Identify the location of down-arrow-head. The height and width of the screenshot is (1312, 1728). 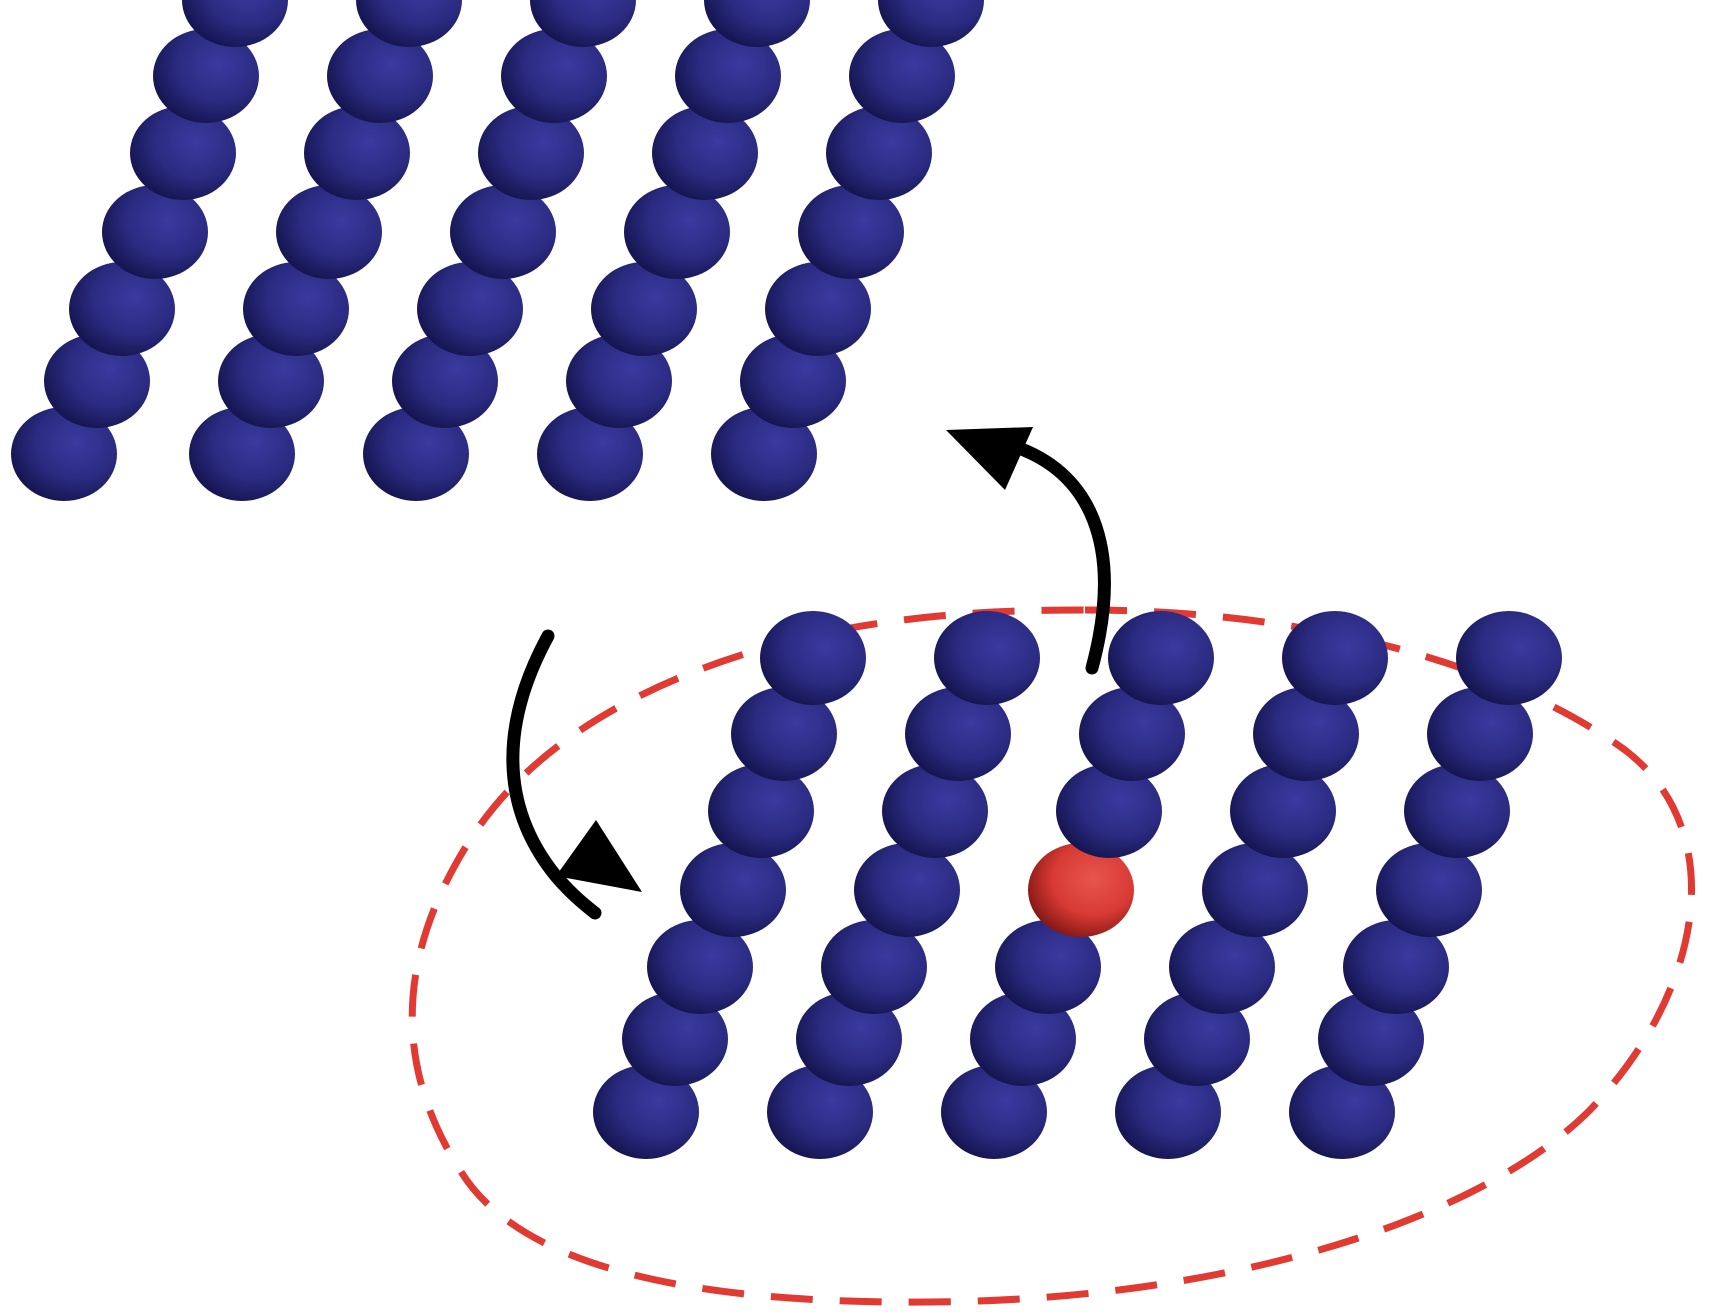
(599, 856).